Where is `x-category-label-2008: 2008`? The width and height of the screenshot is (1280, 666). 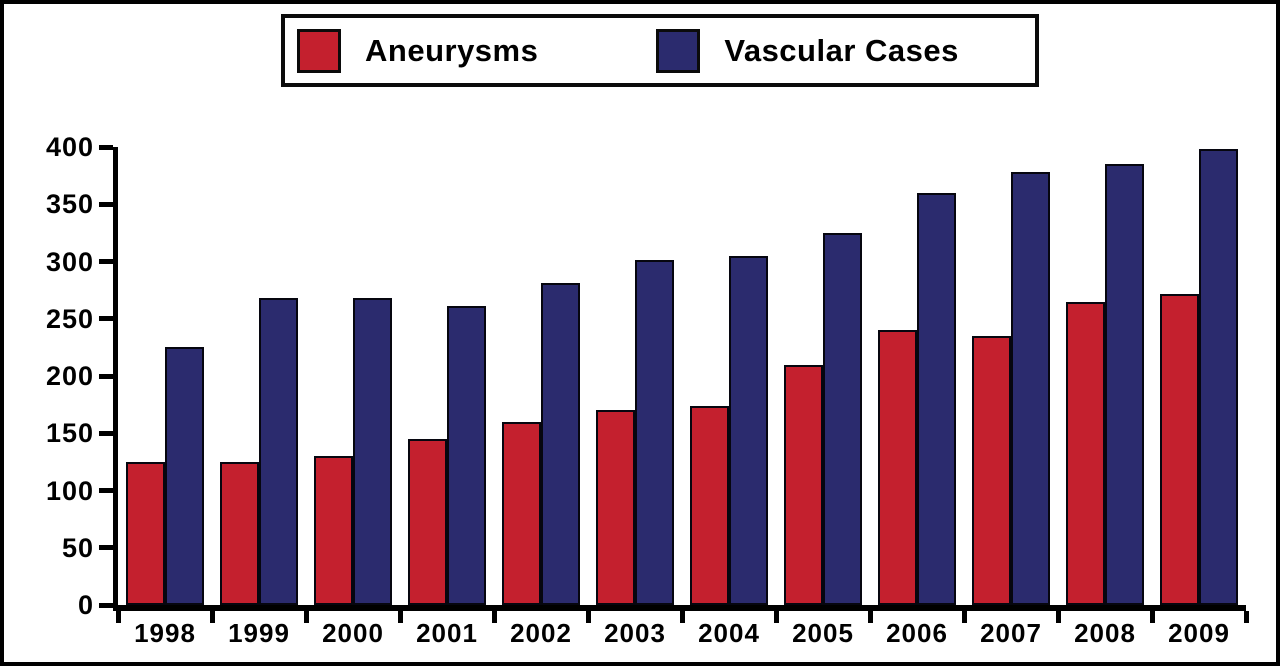 x-category-label-2008: 2008 is located at coordinates (1105, 633).